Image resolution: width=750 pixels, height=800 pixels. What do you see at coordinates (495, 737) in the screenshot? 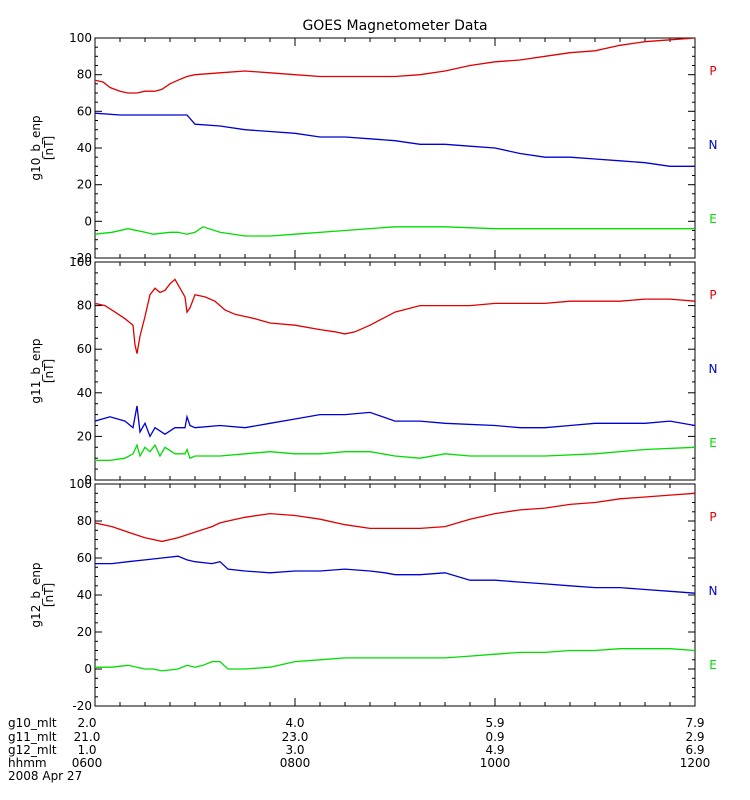
I see `footer-value-mlt11: 0.9` at bounding box center [495, 737].